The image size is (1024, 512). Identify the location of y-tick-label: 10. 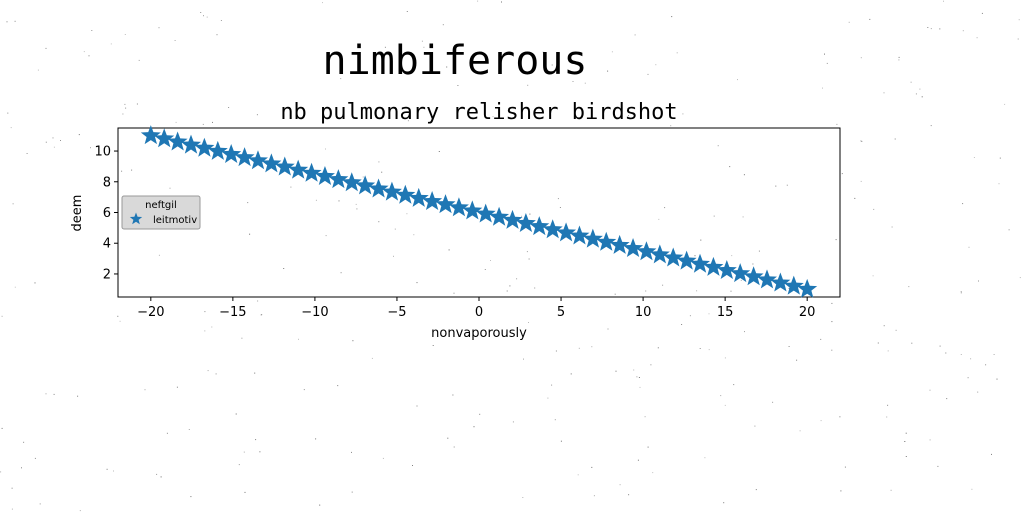
(102, 152).